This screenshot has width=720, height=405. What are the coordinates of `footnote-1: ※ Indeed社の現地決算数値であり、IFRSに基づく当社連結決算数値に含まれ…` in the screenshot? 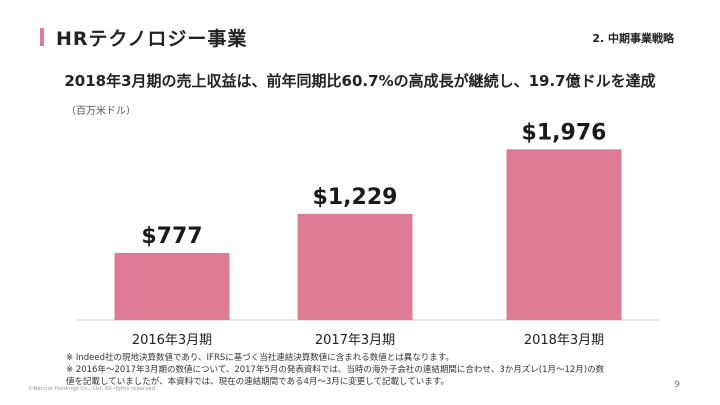 It's located at (260, 358).